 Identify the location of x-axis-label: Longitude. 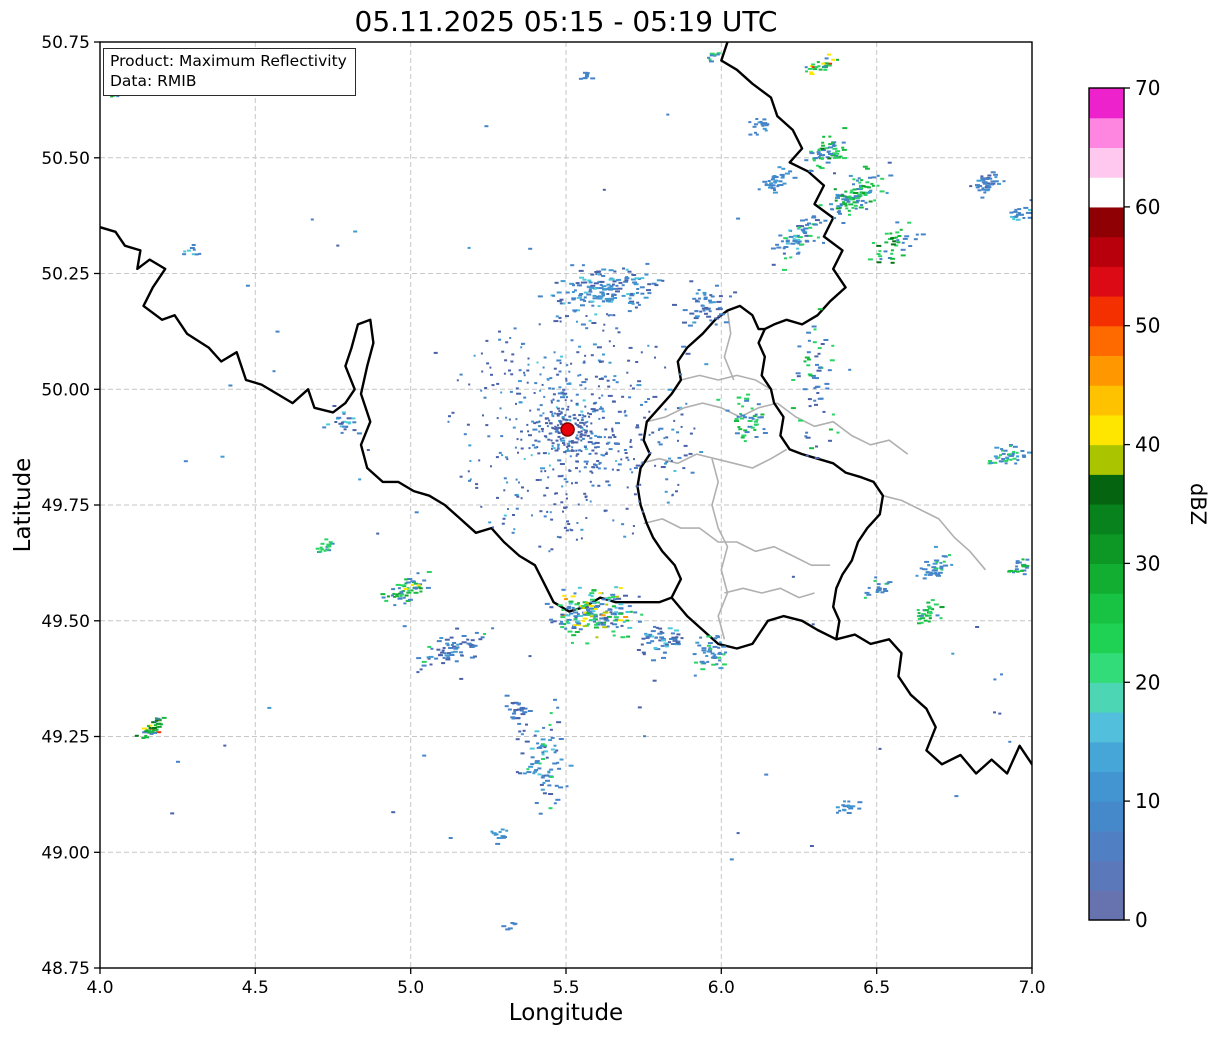
(566, 1013).